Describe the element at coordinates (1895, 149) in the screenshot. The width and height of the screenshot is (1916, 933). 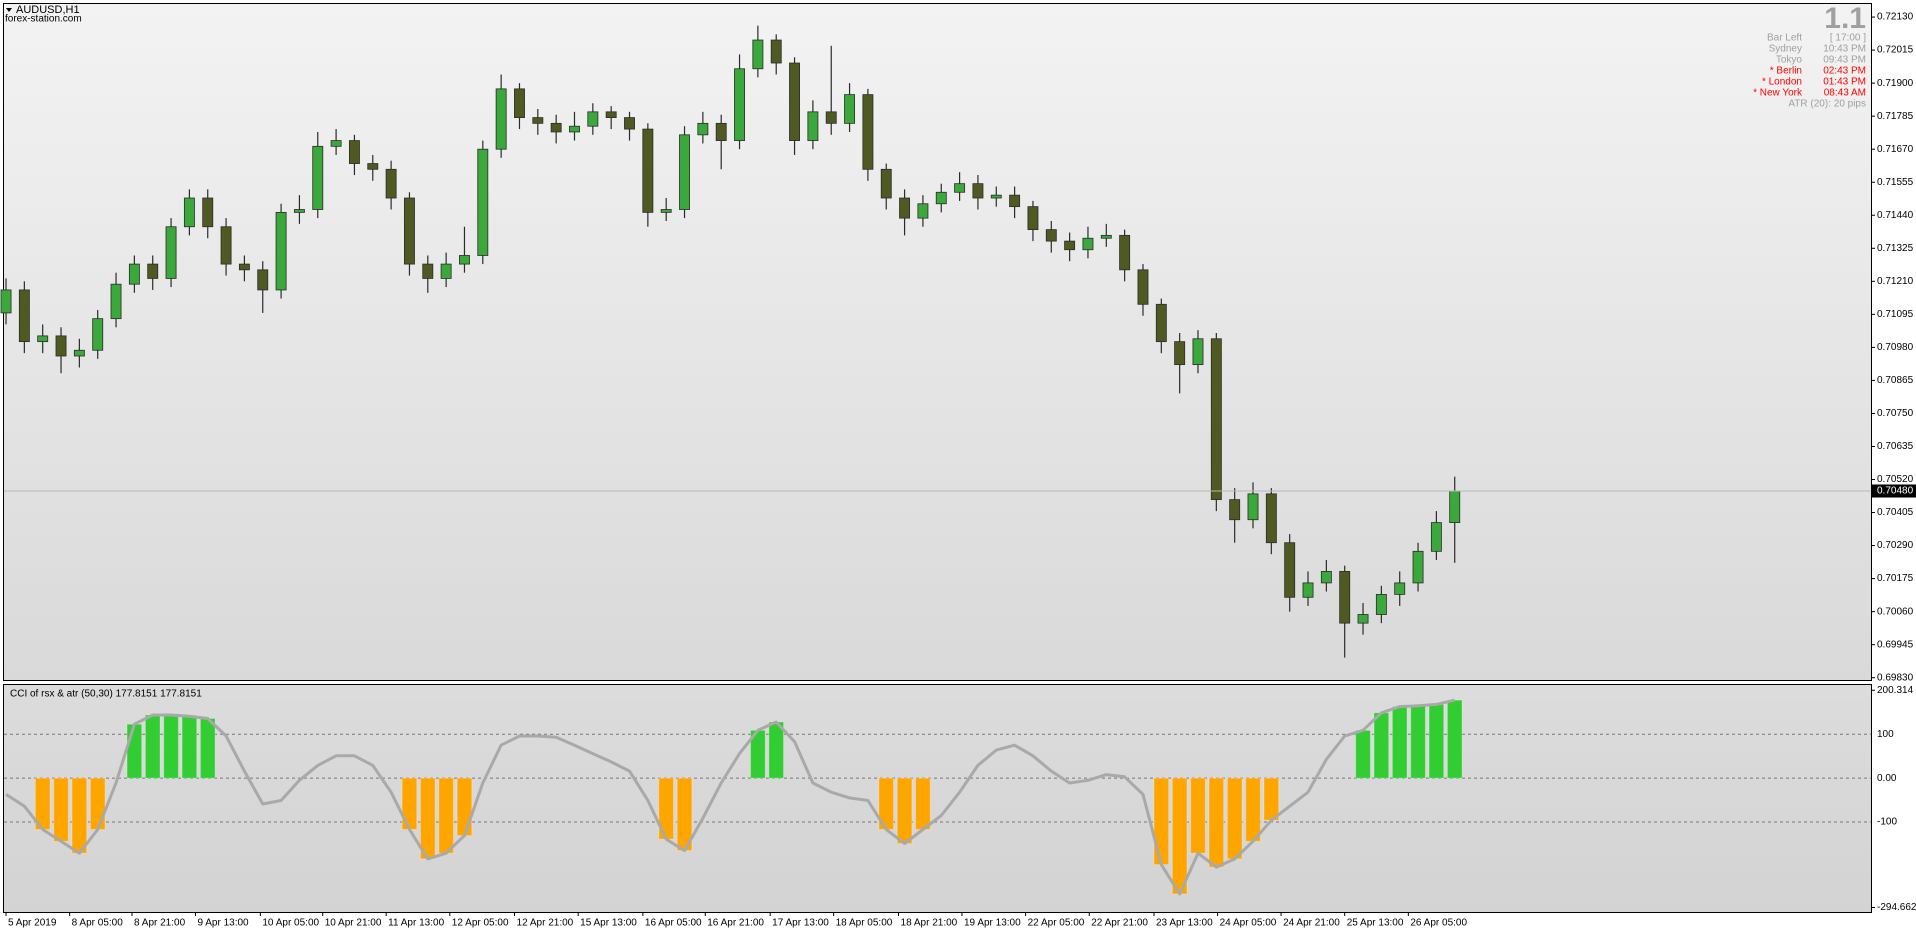
I see `y-tick-label: 0.71670` at that location.